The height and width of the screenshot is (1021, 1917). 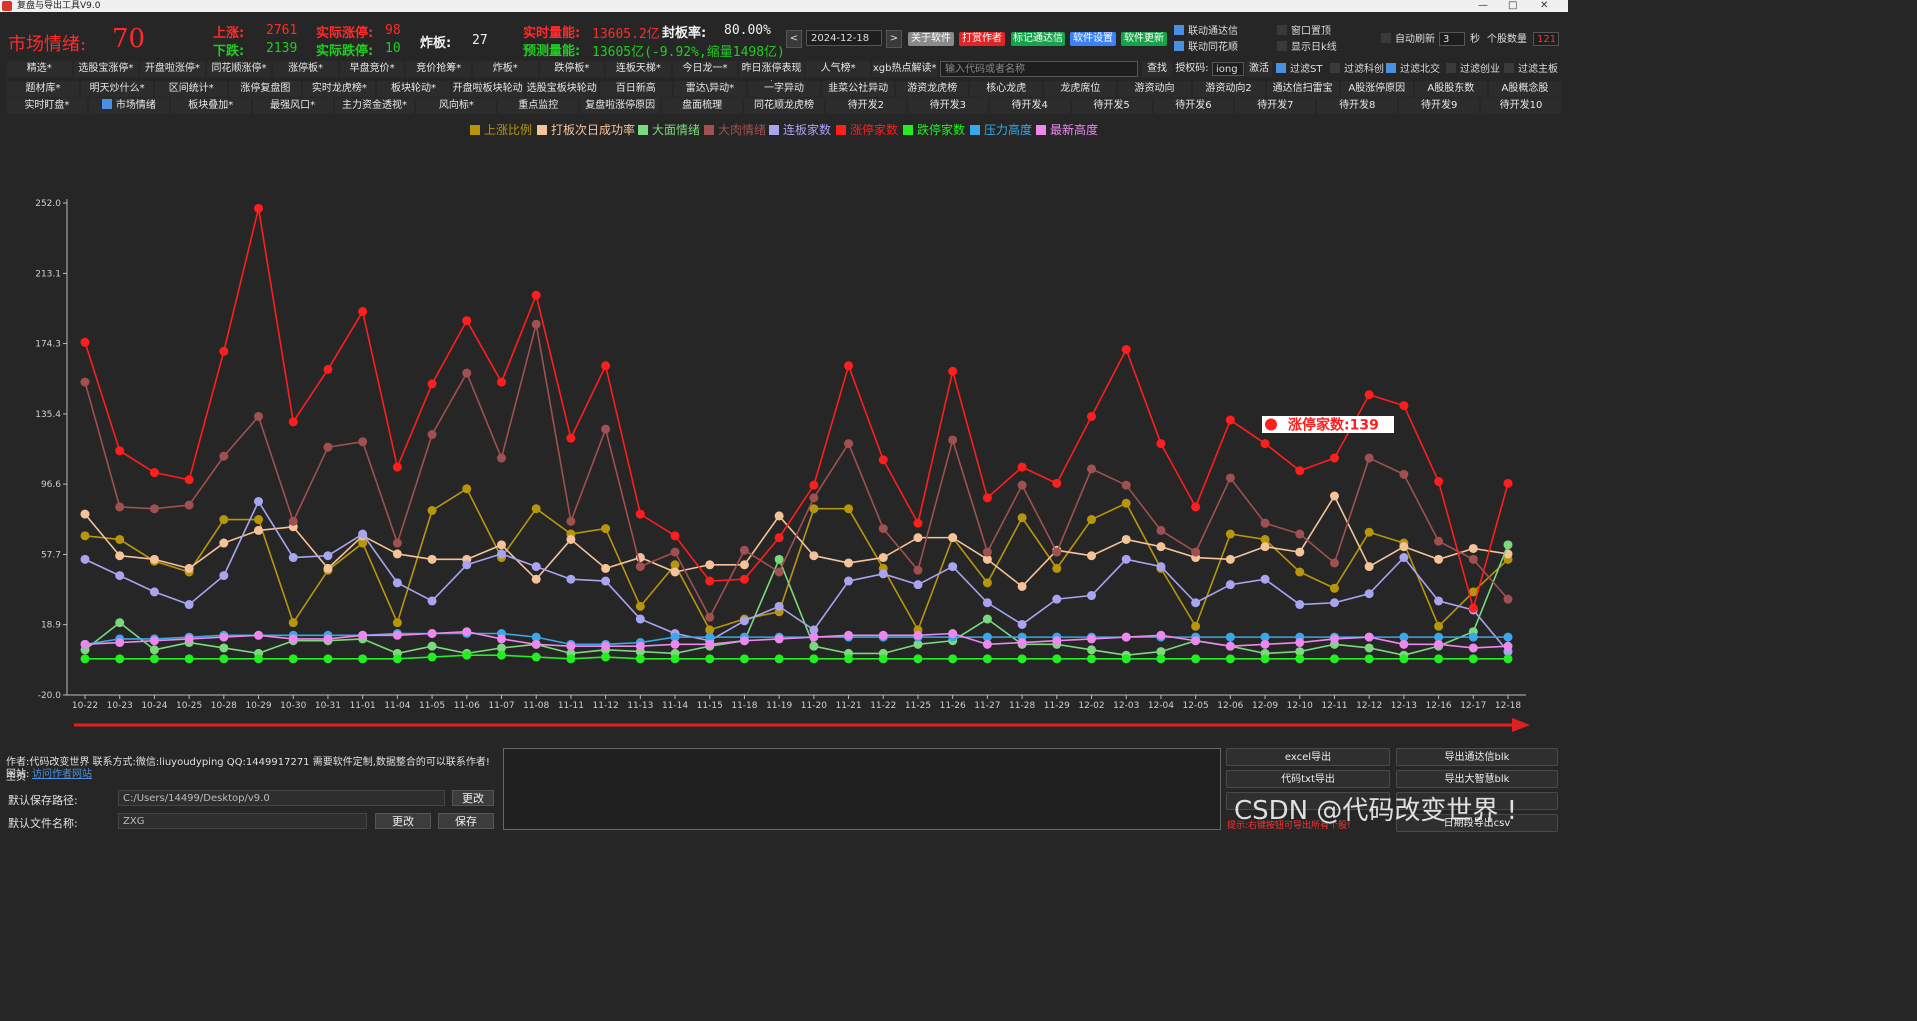 What do you see at coordinates (867, 130) in the screenshot?
I see `legend-item-5: 涨停家数` at bounding box center [867, 130].